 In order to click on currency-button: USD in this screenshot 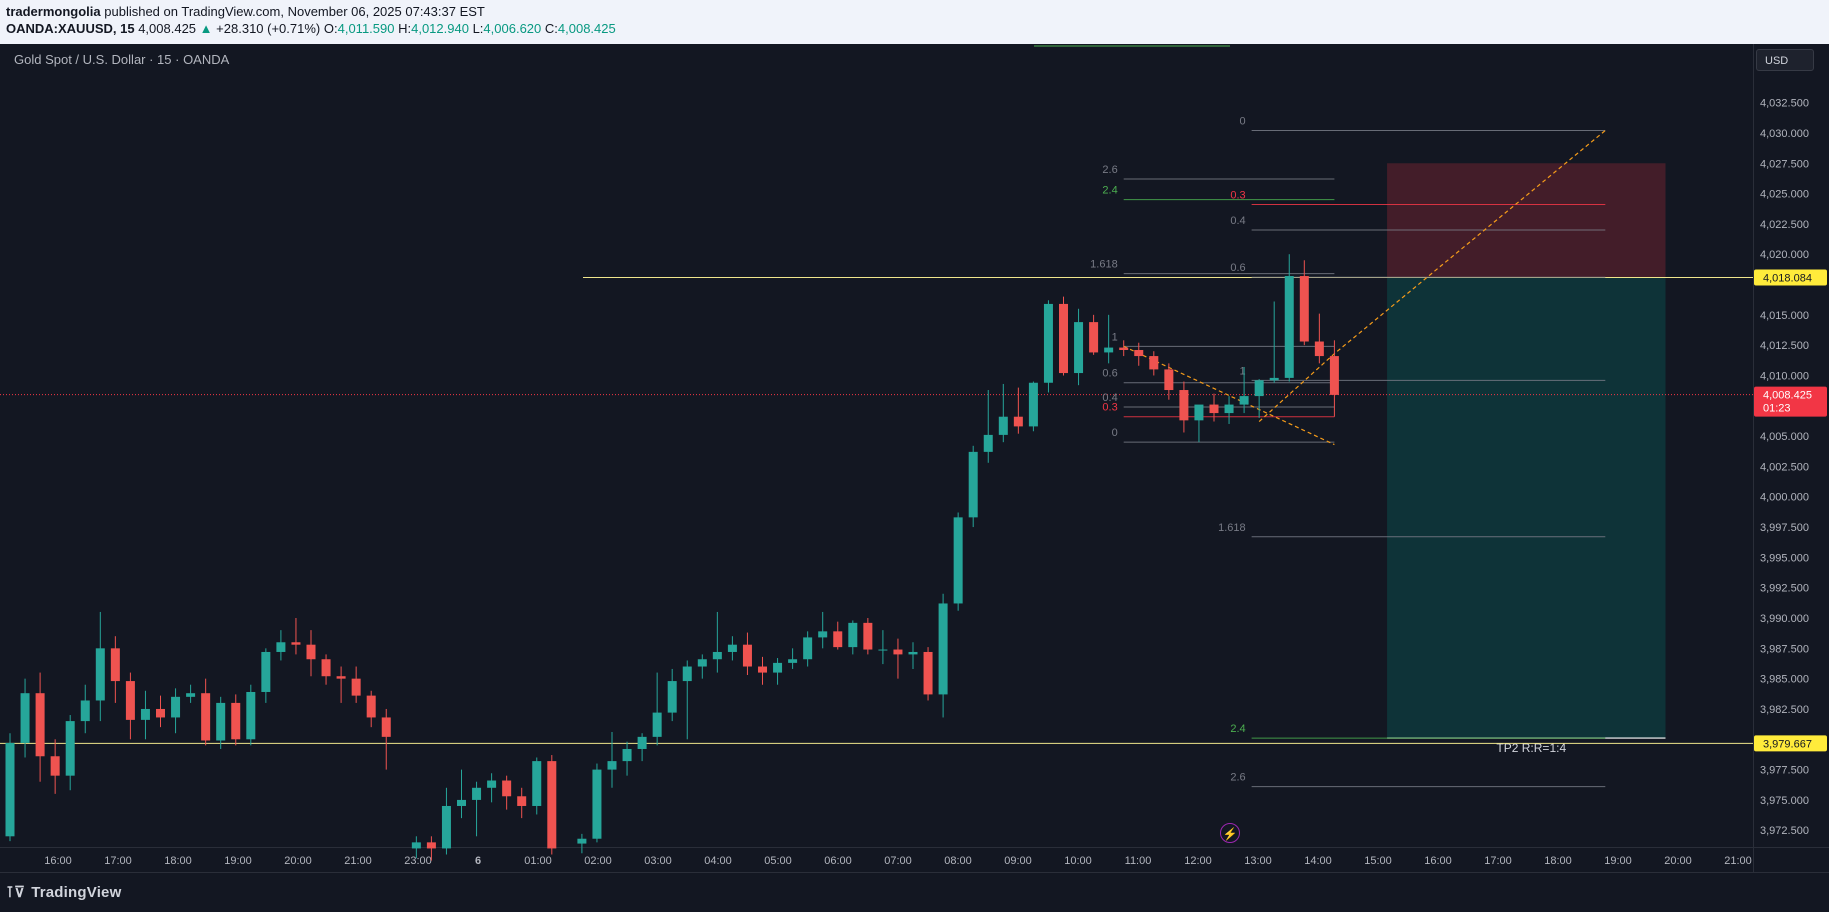, I will do `click(1785, 60)`.